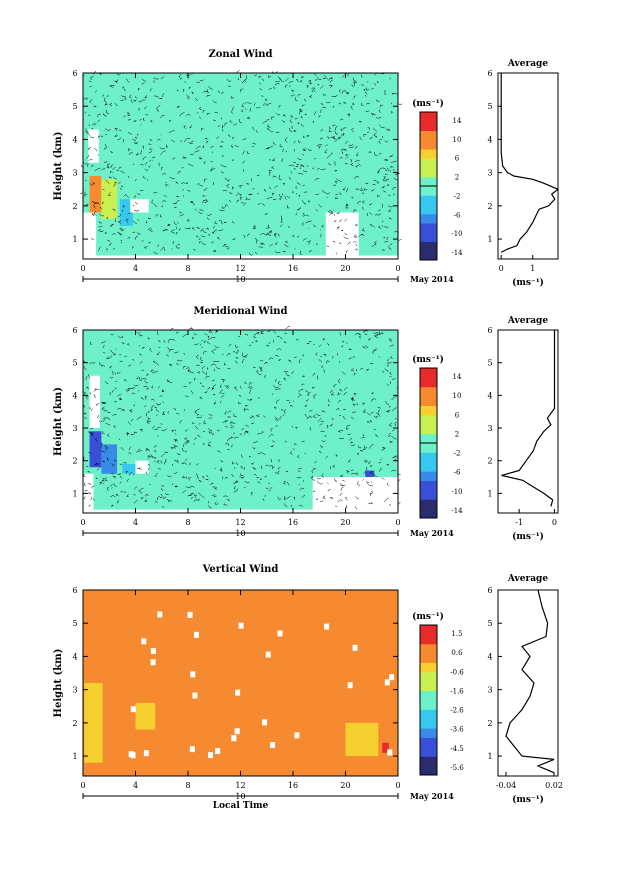  What do you see at coordinates (428, 616) in the screenshot?
I see `colorbar-unit: (ms⁻¹)` at bounding box center [428, 616].